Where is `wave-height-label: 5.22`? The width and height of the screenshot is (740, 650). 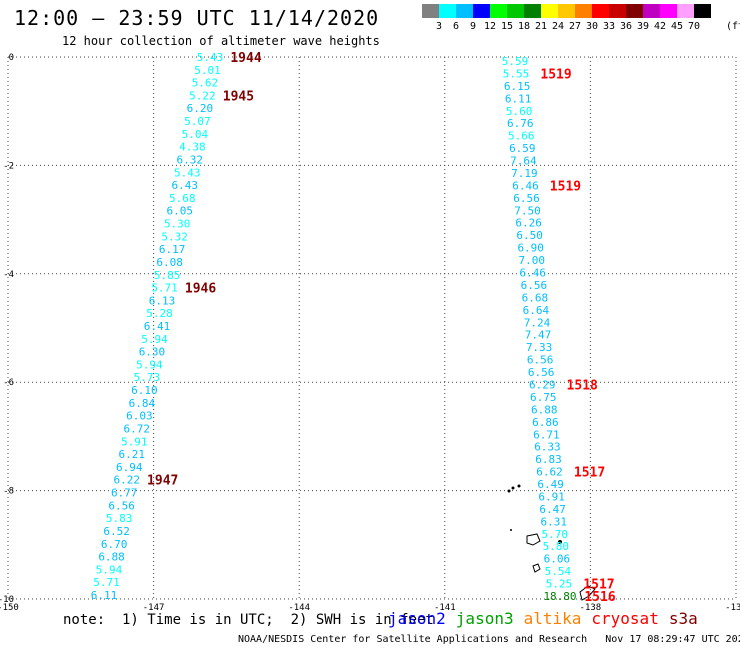 wave-height-label: 5.22 is located at coordinates (202, 95).